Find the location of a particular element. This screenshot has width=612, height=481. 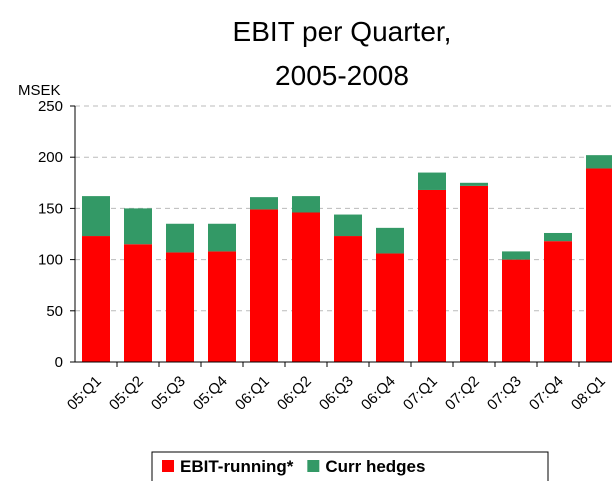

y-tick-label: 200 is located at coordinates (50, 157).